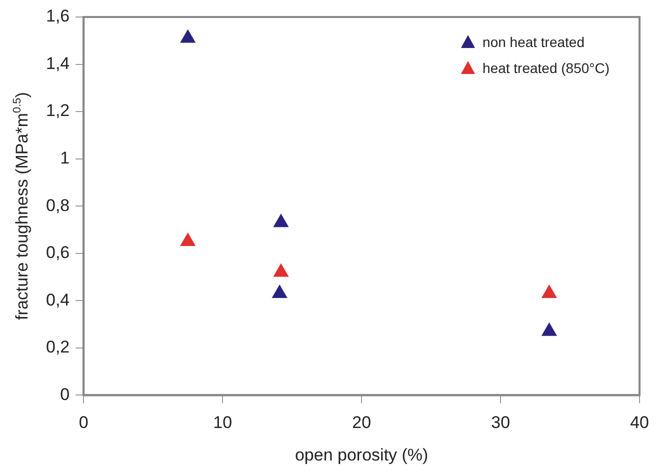  I want to click on y-tick-label: 1,2, so click(58, 110).